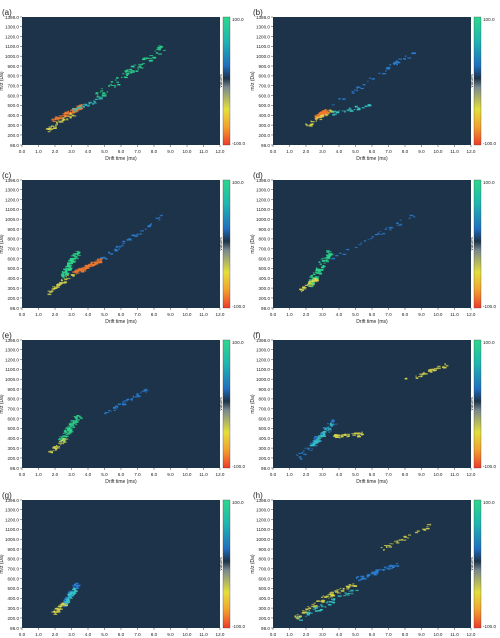  Describe the element at coordinates (14, 66) in the screenshot. I see `y-tick-label: 900.0` at that location.